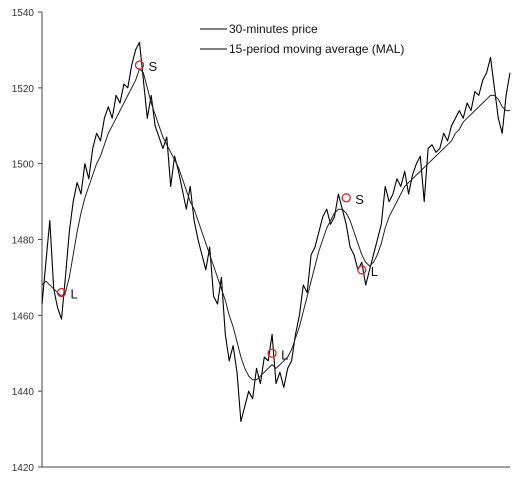 This screenshot has height=477, width=512. Describe the element at coordinates (23, 468) in the screenshot. I see `y-tick-label: 1420` at that location.